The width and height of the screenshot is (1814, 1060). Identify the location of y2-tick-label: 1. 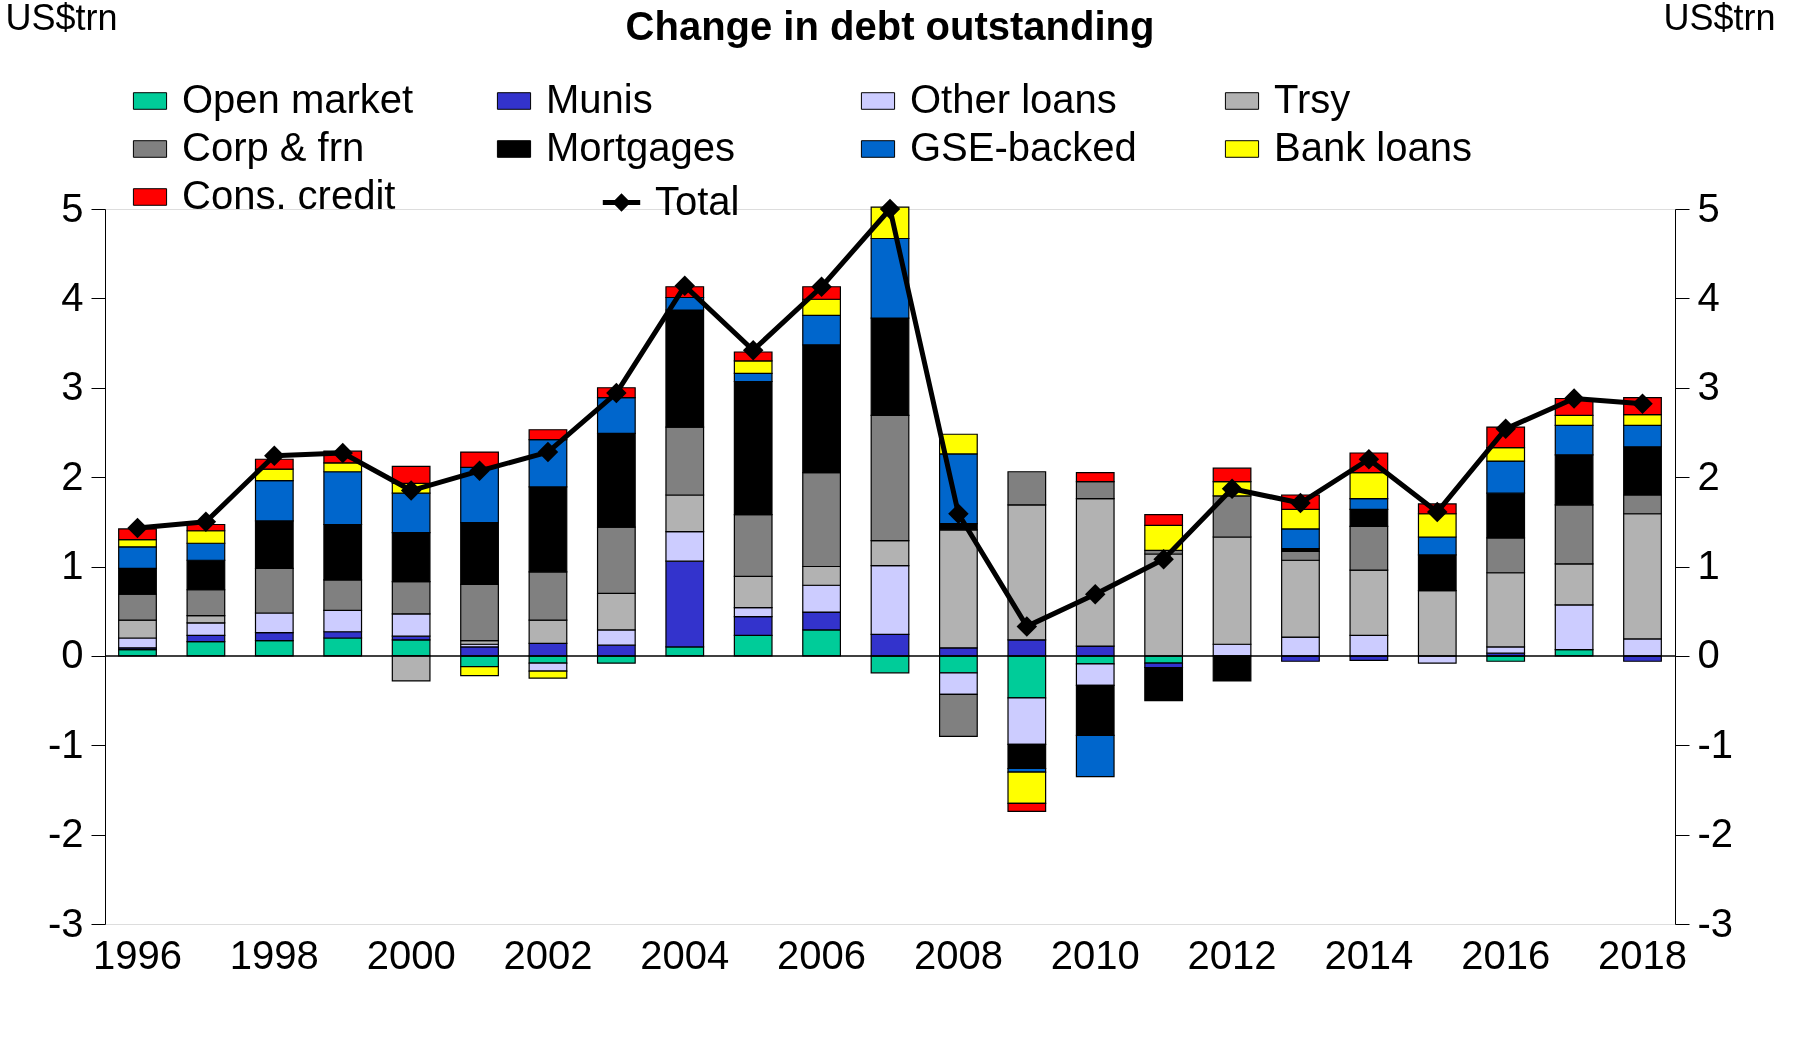
(1708, 565).